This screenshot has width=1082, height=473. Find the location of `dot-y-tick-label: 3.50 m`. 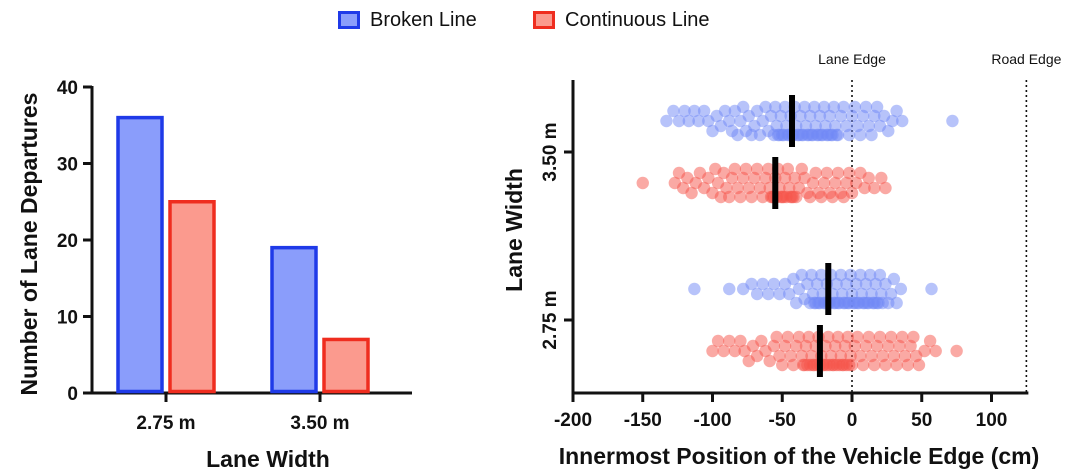

dot-y-tick-label: 3.50 m is located at coordinates (550, 151).